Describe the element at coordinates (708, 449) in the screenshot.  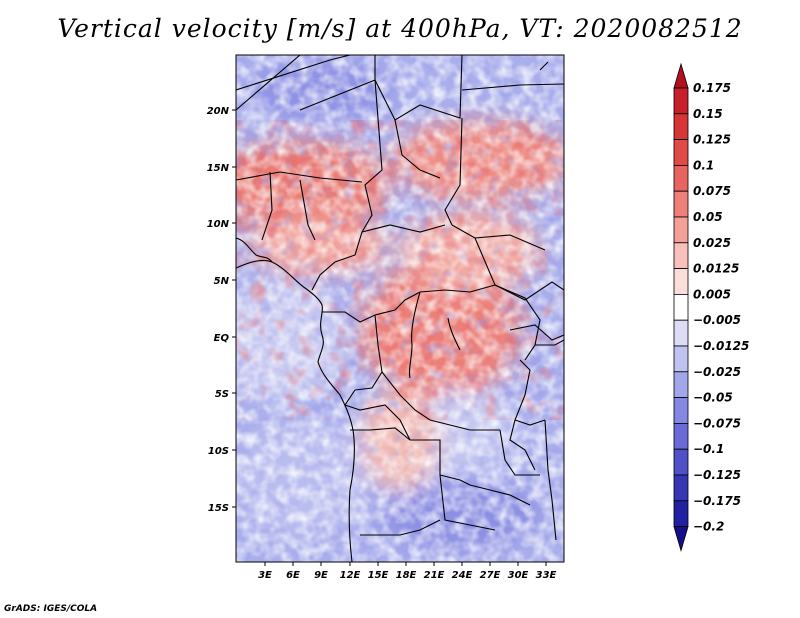
I see `colorbar-label: −0.1` at that location.